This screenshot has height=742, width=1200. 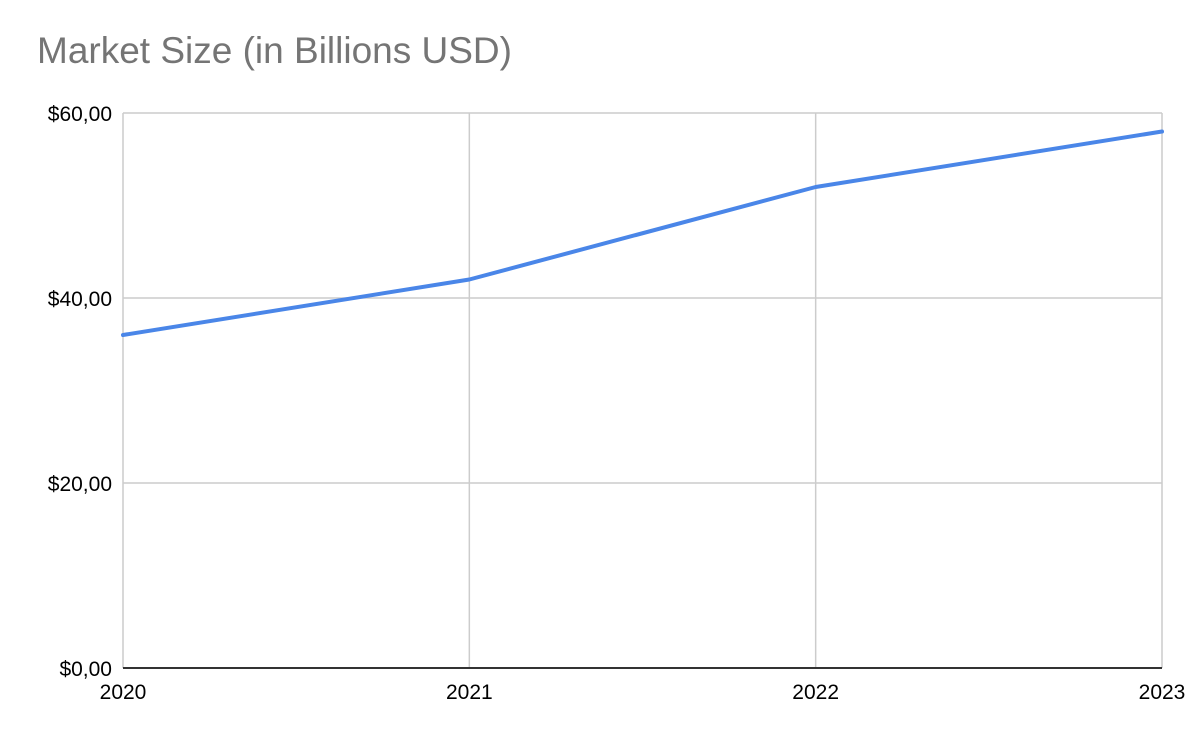 I want to click on x-tick-label: 2023, so click(x=1162, y=692).